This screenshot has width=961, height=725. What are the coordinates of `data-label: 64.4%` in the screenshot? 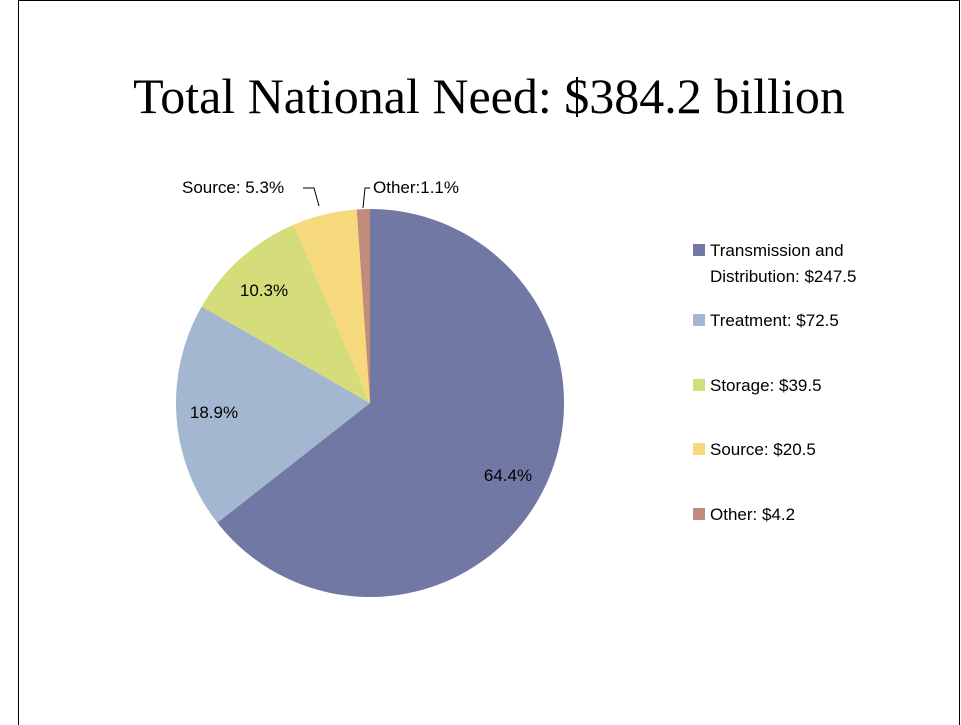 It's located at (508, 475).